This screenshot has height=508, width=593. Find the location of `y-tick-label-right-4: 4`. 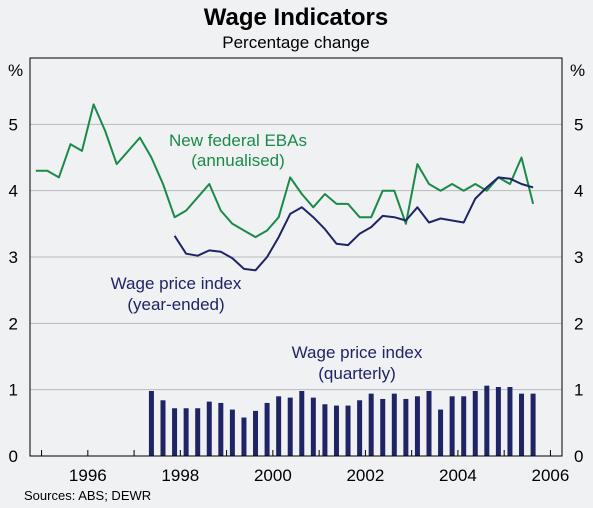

y-tick-label-right-4: 4 is located at coordinates (578, 191).